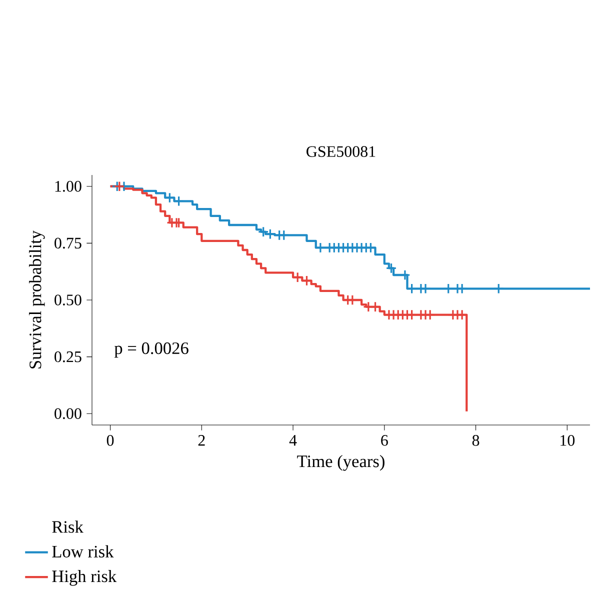 This screenshot has height=594, width=600. Describe the element at coordinates (37, 299) in the screenshot. I see `y-axis-title: Survival probability` at that location.